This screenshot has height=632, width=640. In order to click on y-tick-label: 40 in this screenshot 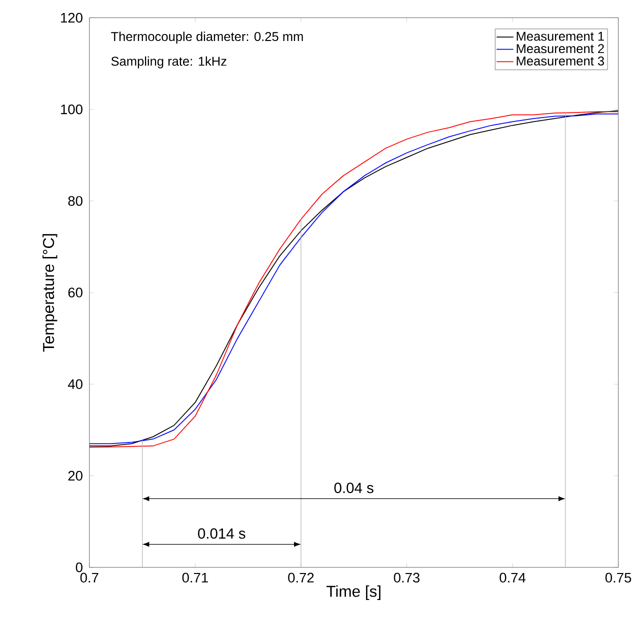, I will do `click(75, 385)`.